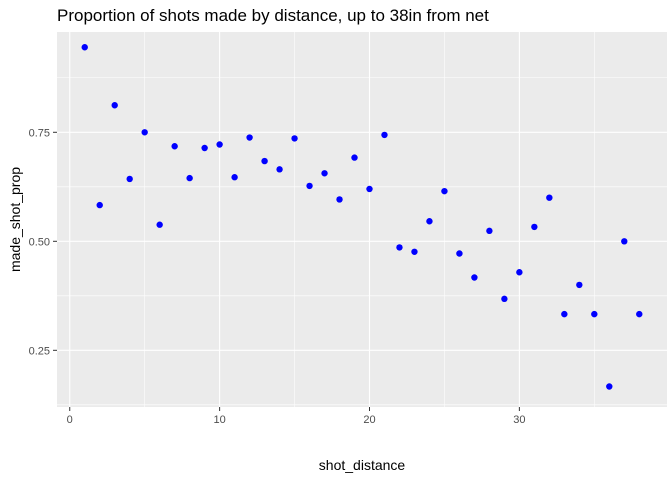 This screenshot has height=480, width=672. I want to click on x-axis-title: shot_distance, so click(362, 465).